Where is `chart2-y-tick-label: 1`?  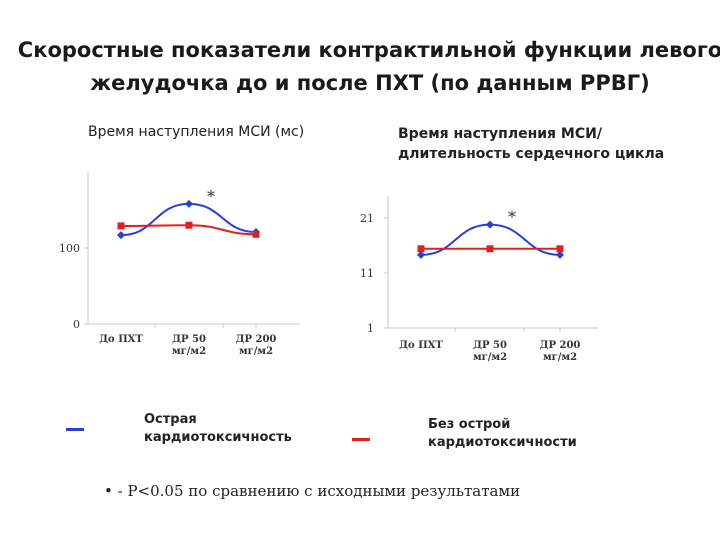 chart2-y-tick-label: 1 is located at coordinates (370, 328).